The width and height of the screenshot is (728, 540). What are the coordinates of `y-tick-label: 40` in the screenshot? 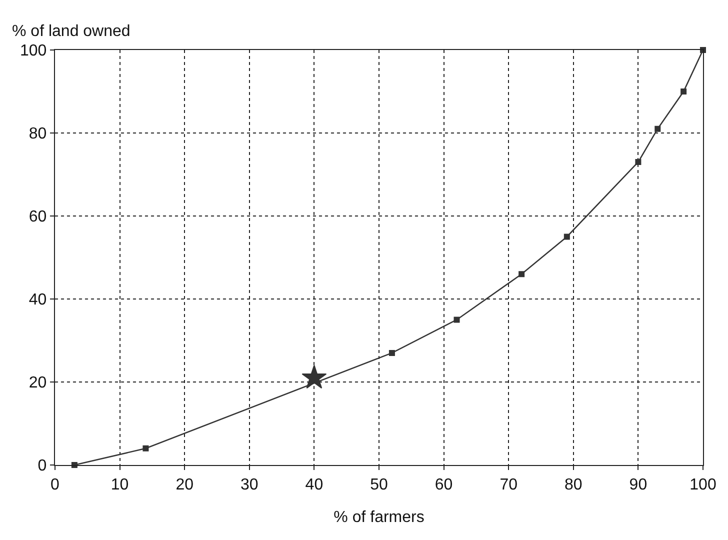 It's located at (37, 300).